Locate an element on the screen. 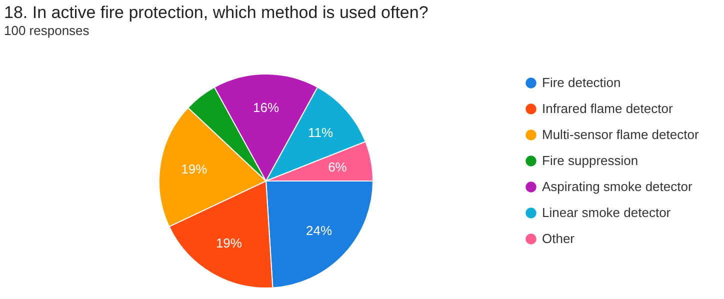 The image size is (724, 299). legend-label: Multi-sensor flame detector is located at coordinates (621, 134).